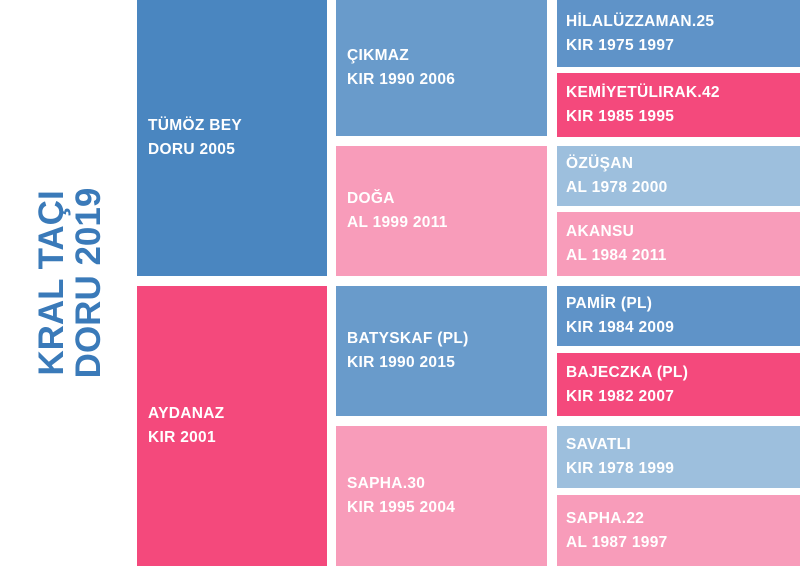 This screenshot has width=800, height=566. What do you see at coordinates (627, 372) in the screenshot?
I see `horse-name: BAJECZKA (PL)` at bounding box center [627, 372].